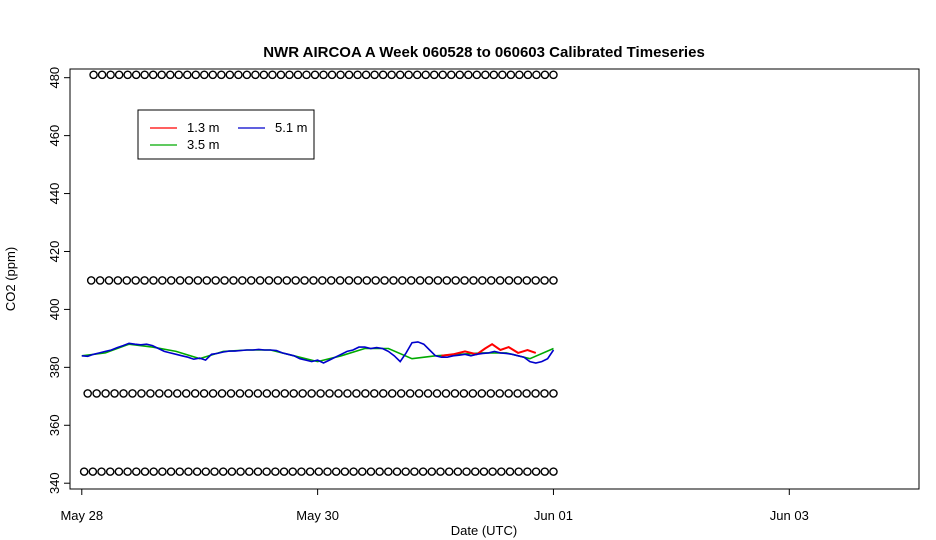 The width and height of the screenshot is (936, 540). What do you see at coordinates (54, 78) in the screenshot?
I see `y-tick-label: 480` at bounding box center [54, 78].